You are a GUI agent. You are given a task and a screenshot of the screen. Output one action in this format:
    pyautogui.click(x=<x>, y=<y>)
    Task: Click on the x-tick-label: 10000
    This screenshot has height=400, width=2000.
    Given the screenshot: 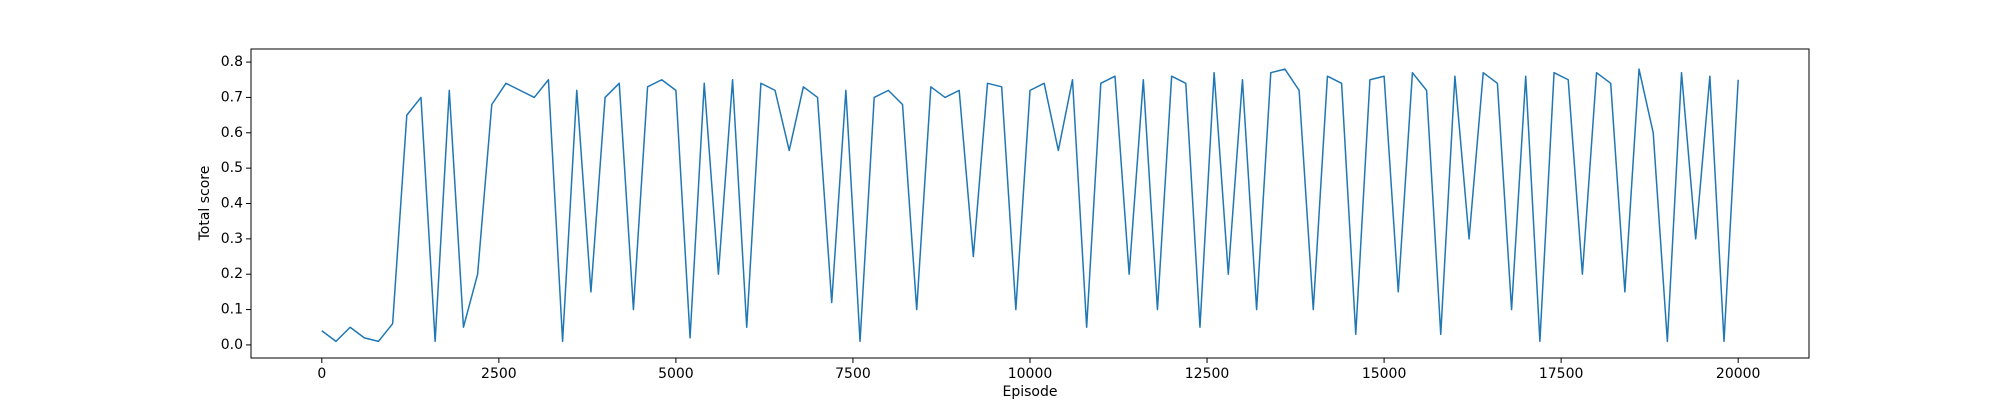 What is the action you would take?
    pyautogui.click(x=1030, y=374)
    